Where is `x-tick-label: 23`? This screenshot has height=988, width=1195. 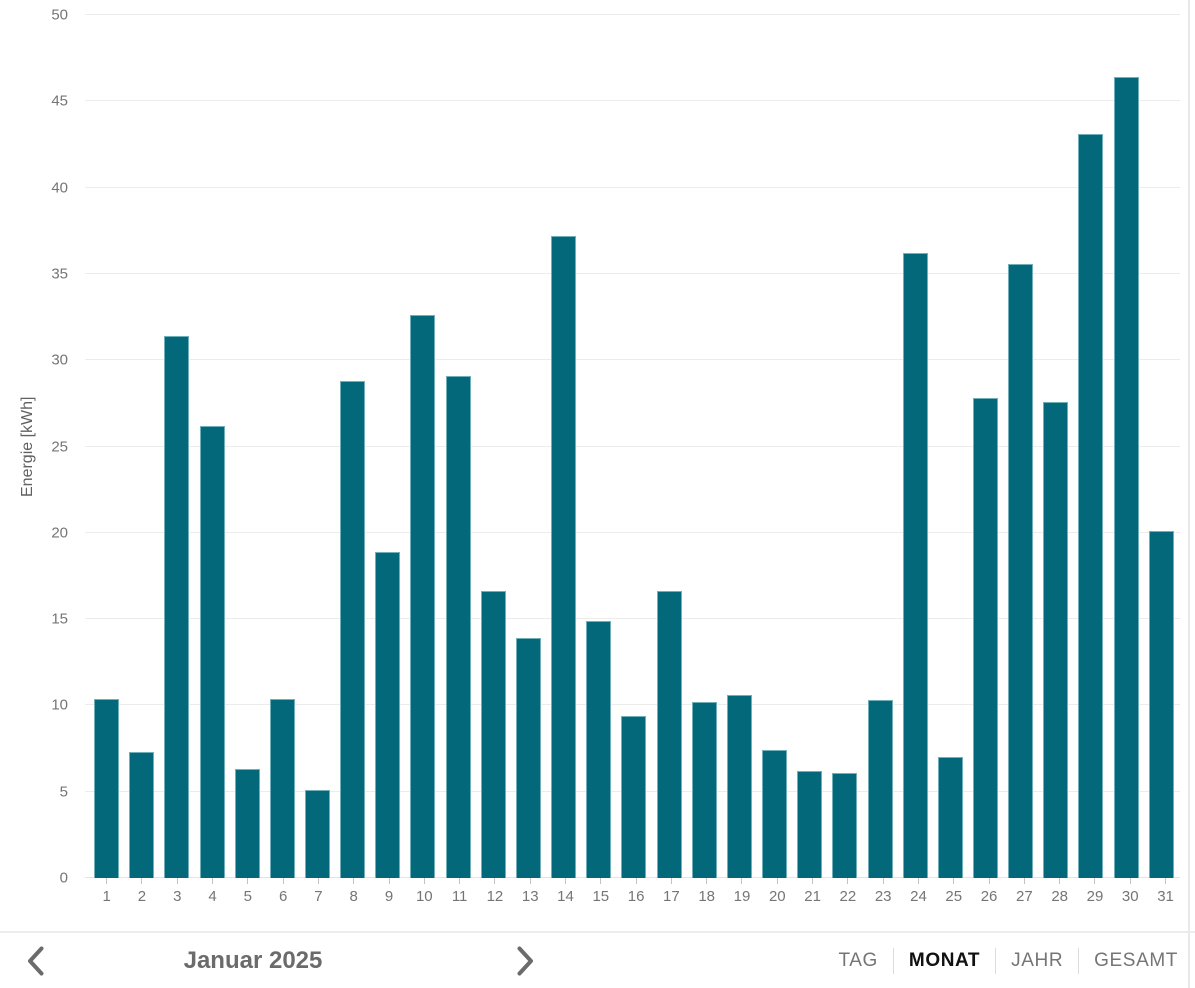
x-tick-label: 23 is located at coordinates (883, 896).